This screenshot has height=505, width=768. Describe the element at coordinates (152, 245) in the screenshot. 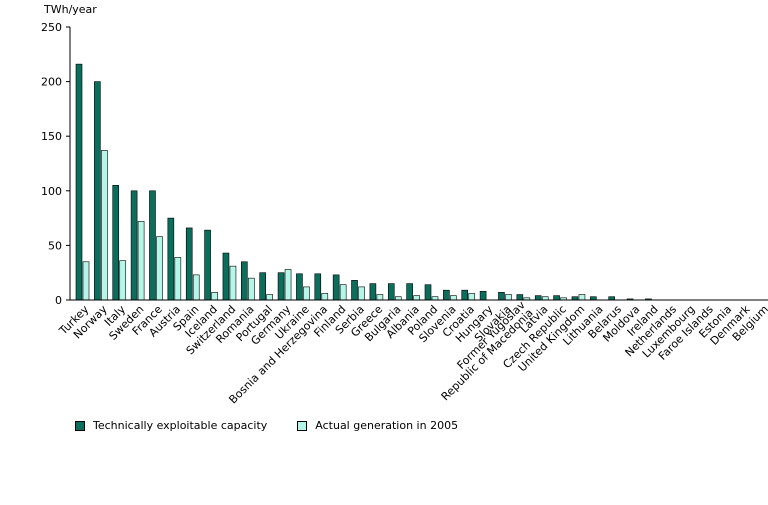

I see `bar-capacity-france` at that location.